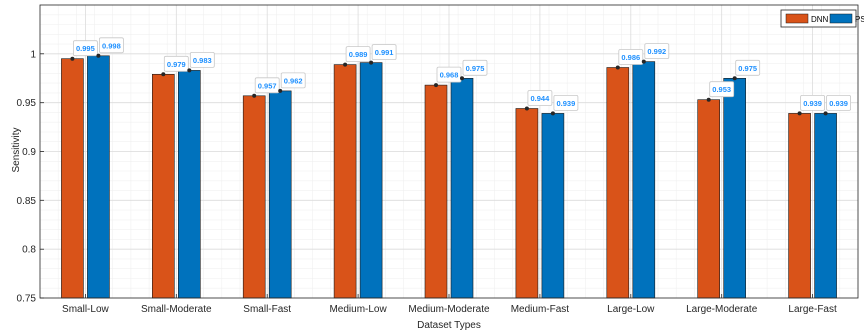  I want to click on legend-swatch-dnn, so click(797, 18).